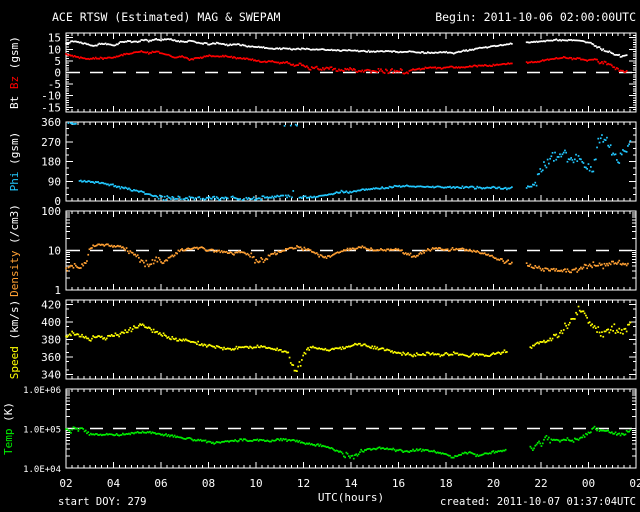 This screenshot has height=512, width=640. What do you see at coordinates (114, 483) in the screenshot?
I see `x-tick-label: 04` at bounding box center [114, 483].